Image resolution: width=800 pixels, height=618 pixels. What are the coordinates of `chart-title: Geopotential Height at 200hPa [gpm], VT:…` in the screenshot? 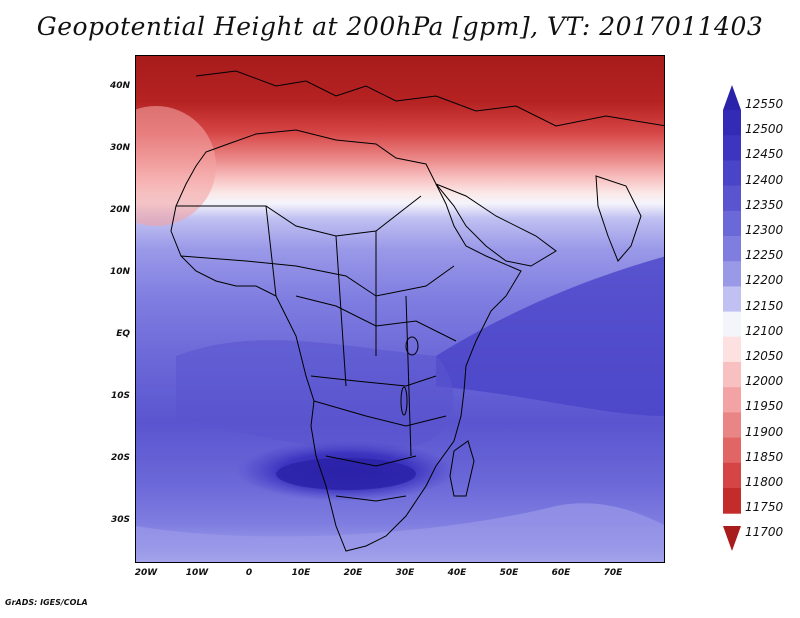 It's located at (400, 26).